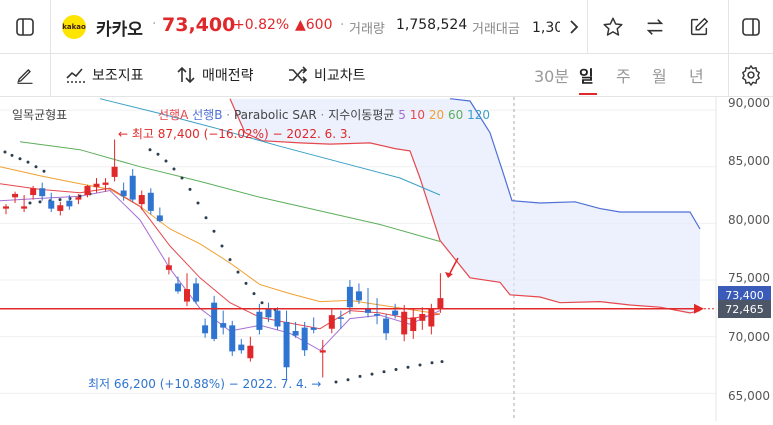  What do you see at coordinates (749, 103) in the screenshot?
I see `y-tick-label: 90,000` at bounding box center [749, 103].